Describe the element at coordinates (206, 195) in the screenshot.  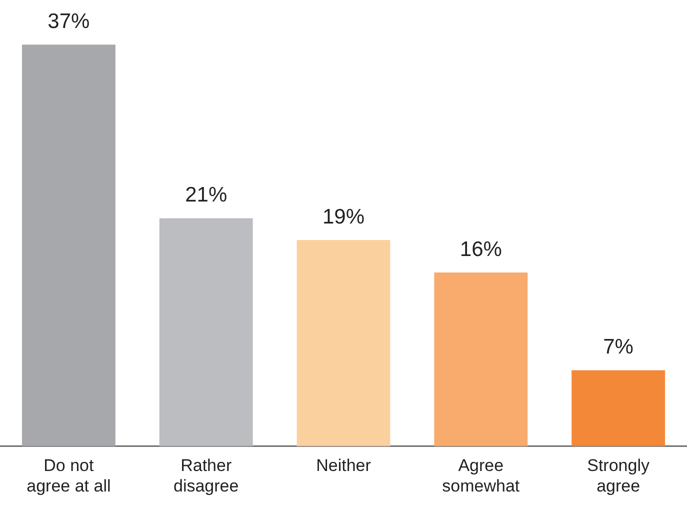
I see `data-label: 21%` at that location.